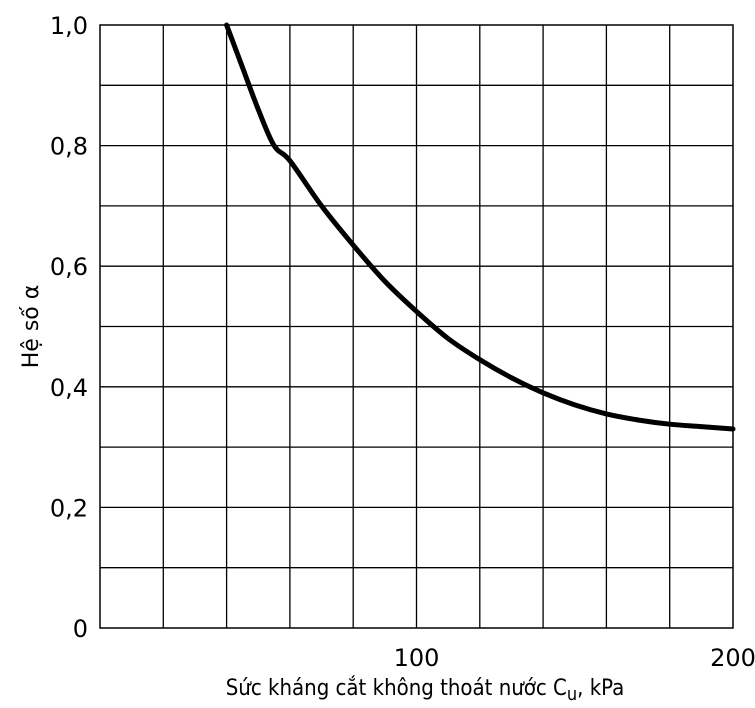  I want to click on x-axis-label: Sức kháng cắt không thoát nước Cu, kPa, so click(425, 690).